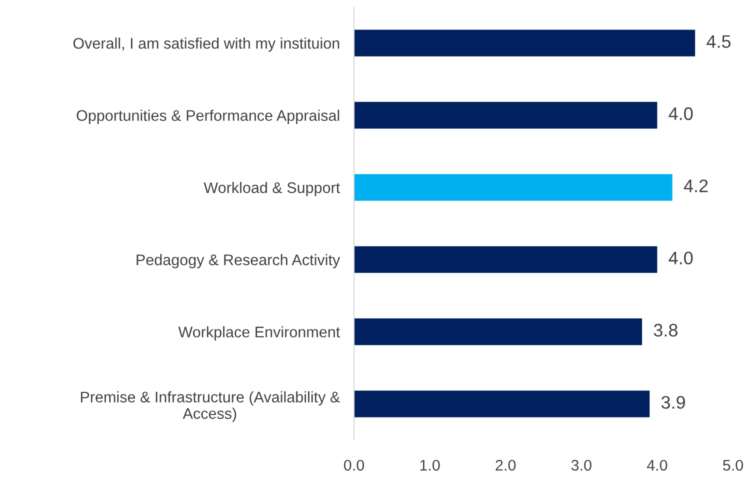 Image resolution: width=747 pixels, height=480 pixels. I want to click on y-tick-label: Workload & Support, so click(272, 189).